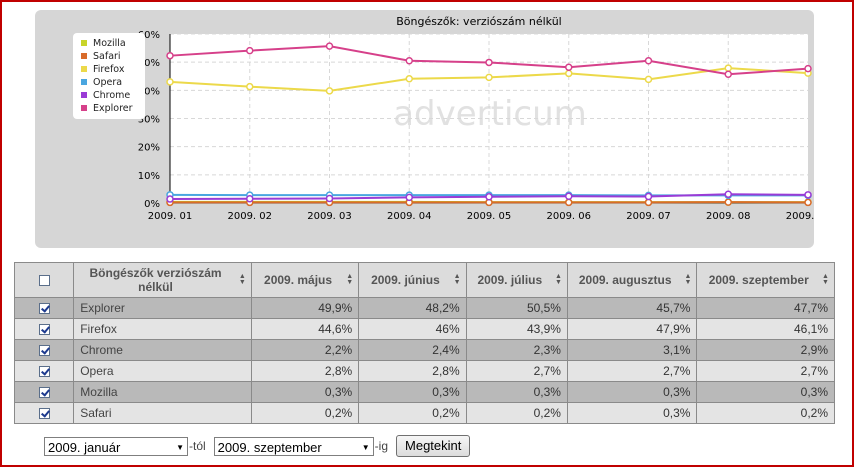 This screenshot has height=467, width=854. I want to click on column-header-month-3: 2009. július ▲ ▼, so click(516, 280).